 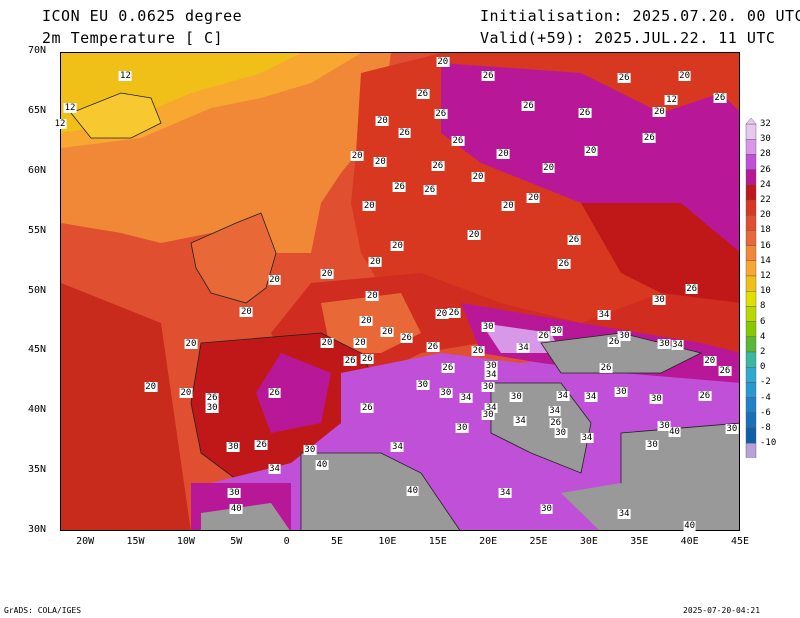 What do you see at coordinates (37, 110) in the screenshot?
I see `lat-tick-label: 65N` at bounding box center [37, 110].